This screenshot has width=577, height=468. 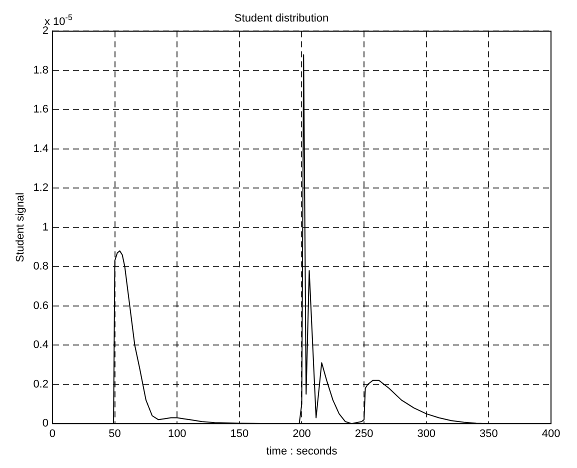 I want to click on y-tick-label: 1.8, so click(x=40, y=70).